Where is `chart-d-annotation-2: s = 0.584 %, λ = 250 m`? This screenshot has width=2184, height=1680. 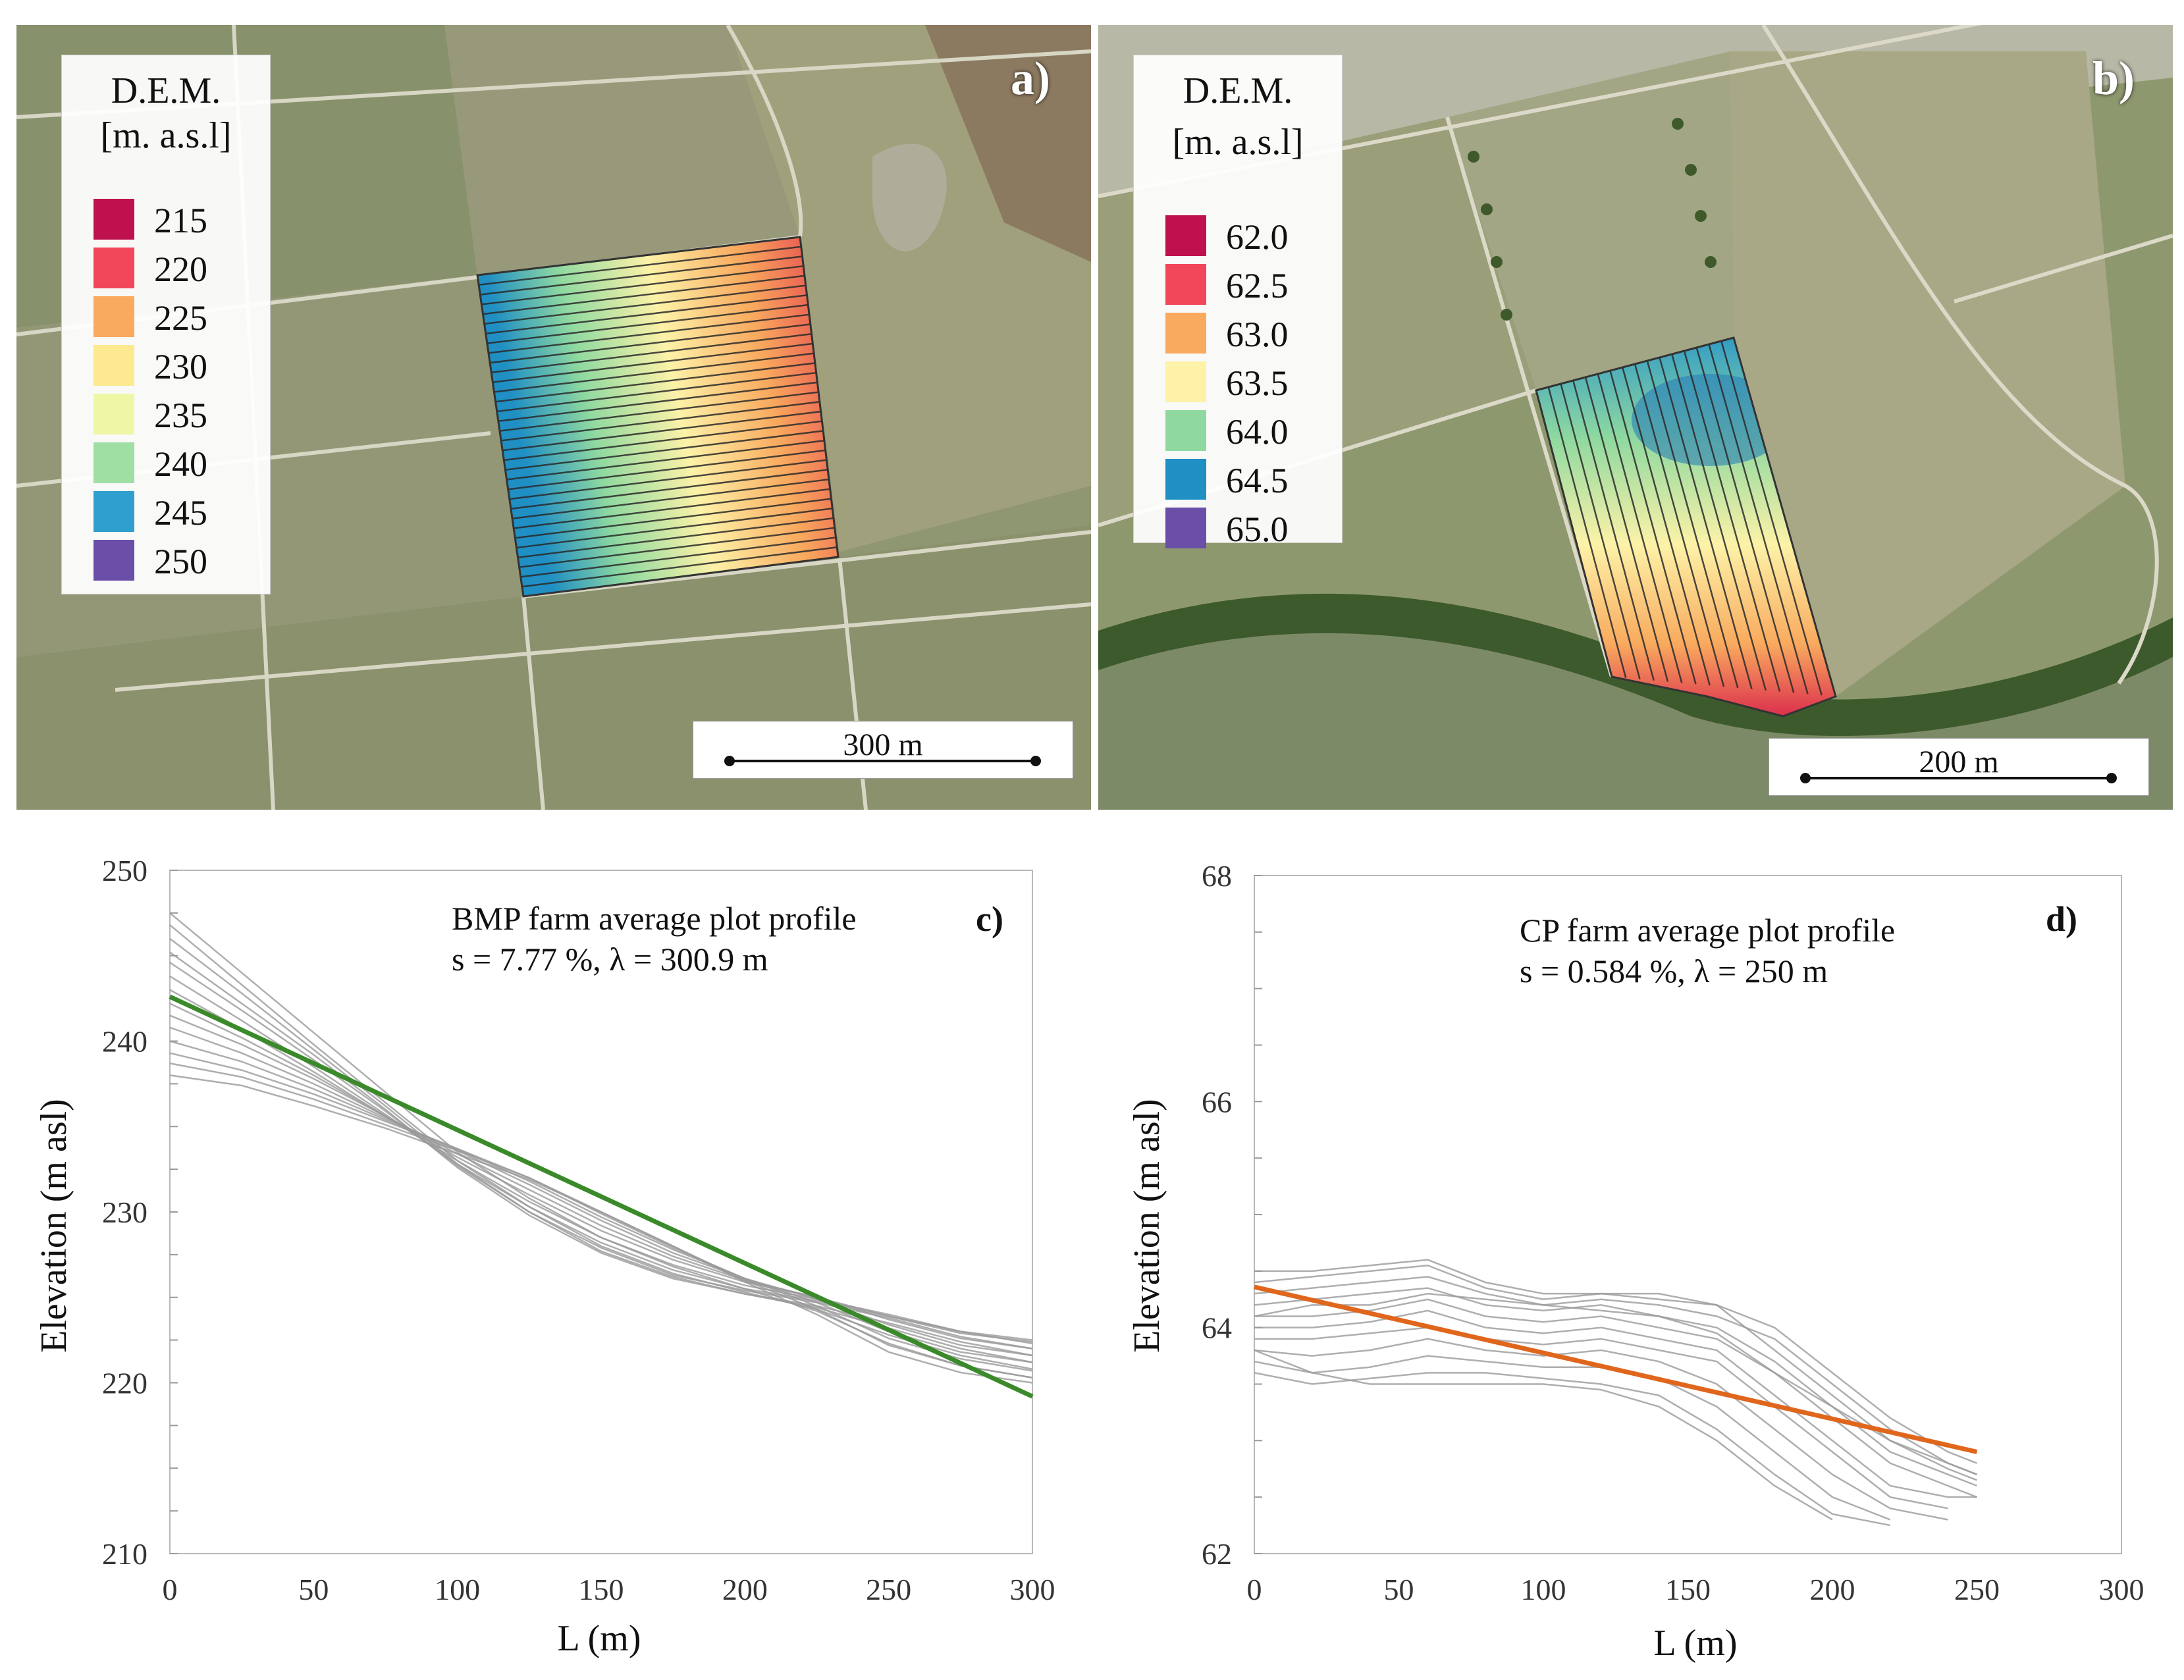 chart-d-annotation-2: s = 0.584 %, λ = 250 m is located at coordinates (1674, 971).